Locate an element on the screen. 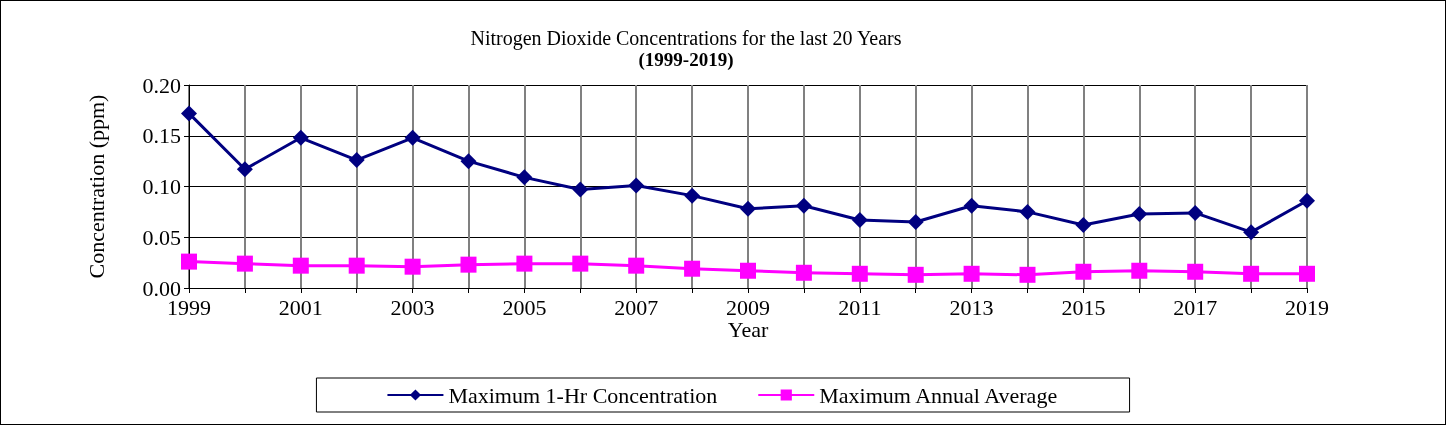 This screenshot has height=425, width=1446. x-tick-label: 2015 is located at coordinates (1083, 307).